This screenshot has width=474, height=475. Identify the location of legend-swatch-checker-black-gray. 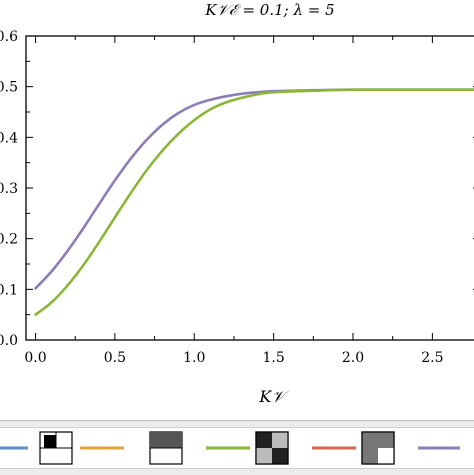
(272, 448).